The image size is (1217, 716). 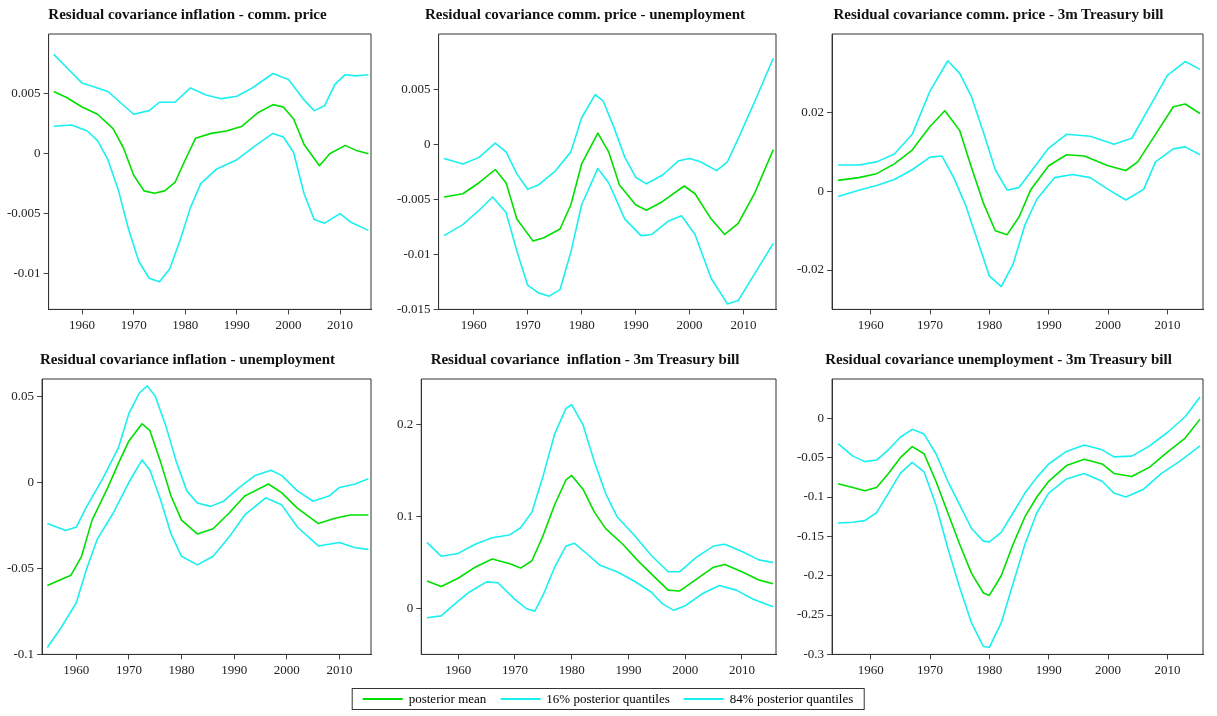 I want to click on chart-title: Residual covariance comm. price - 3m Treasury bill, so click(x=998, y=13).